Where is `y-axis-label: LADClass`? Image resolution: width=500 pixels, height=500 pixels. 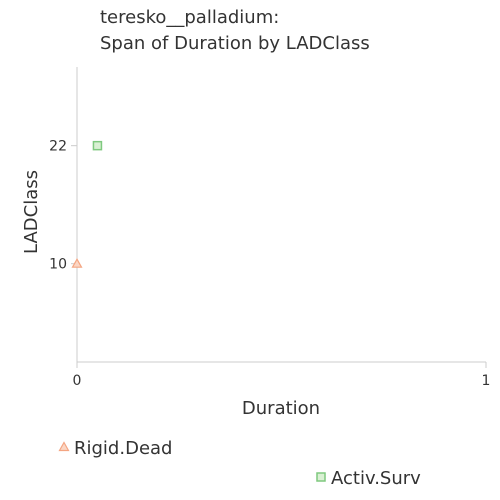 y-axis-label: LADClass is located at coordinates (31, 212).